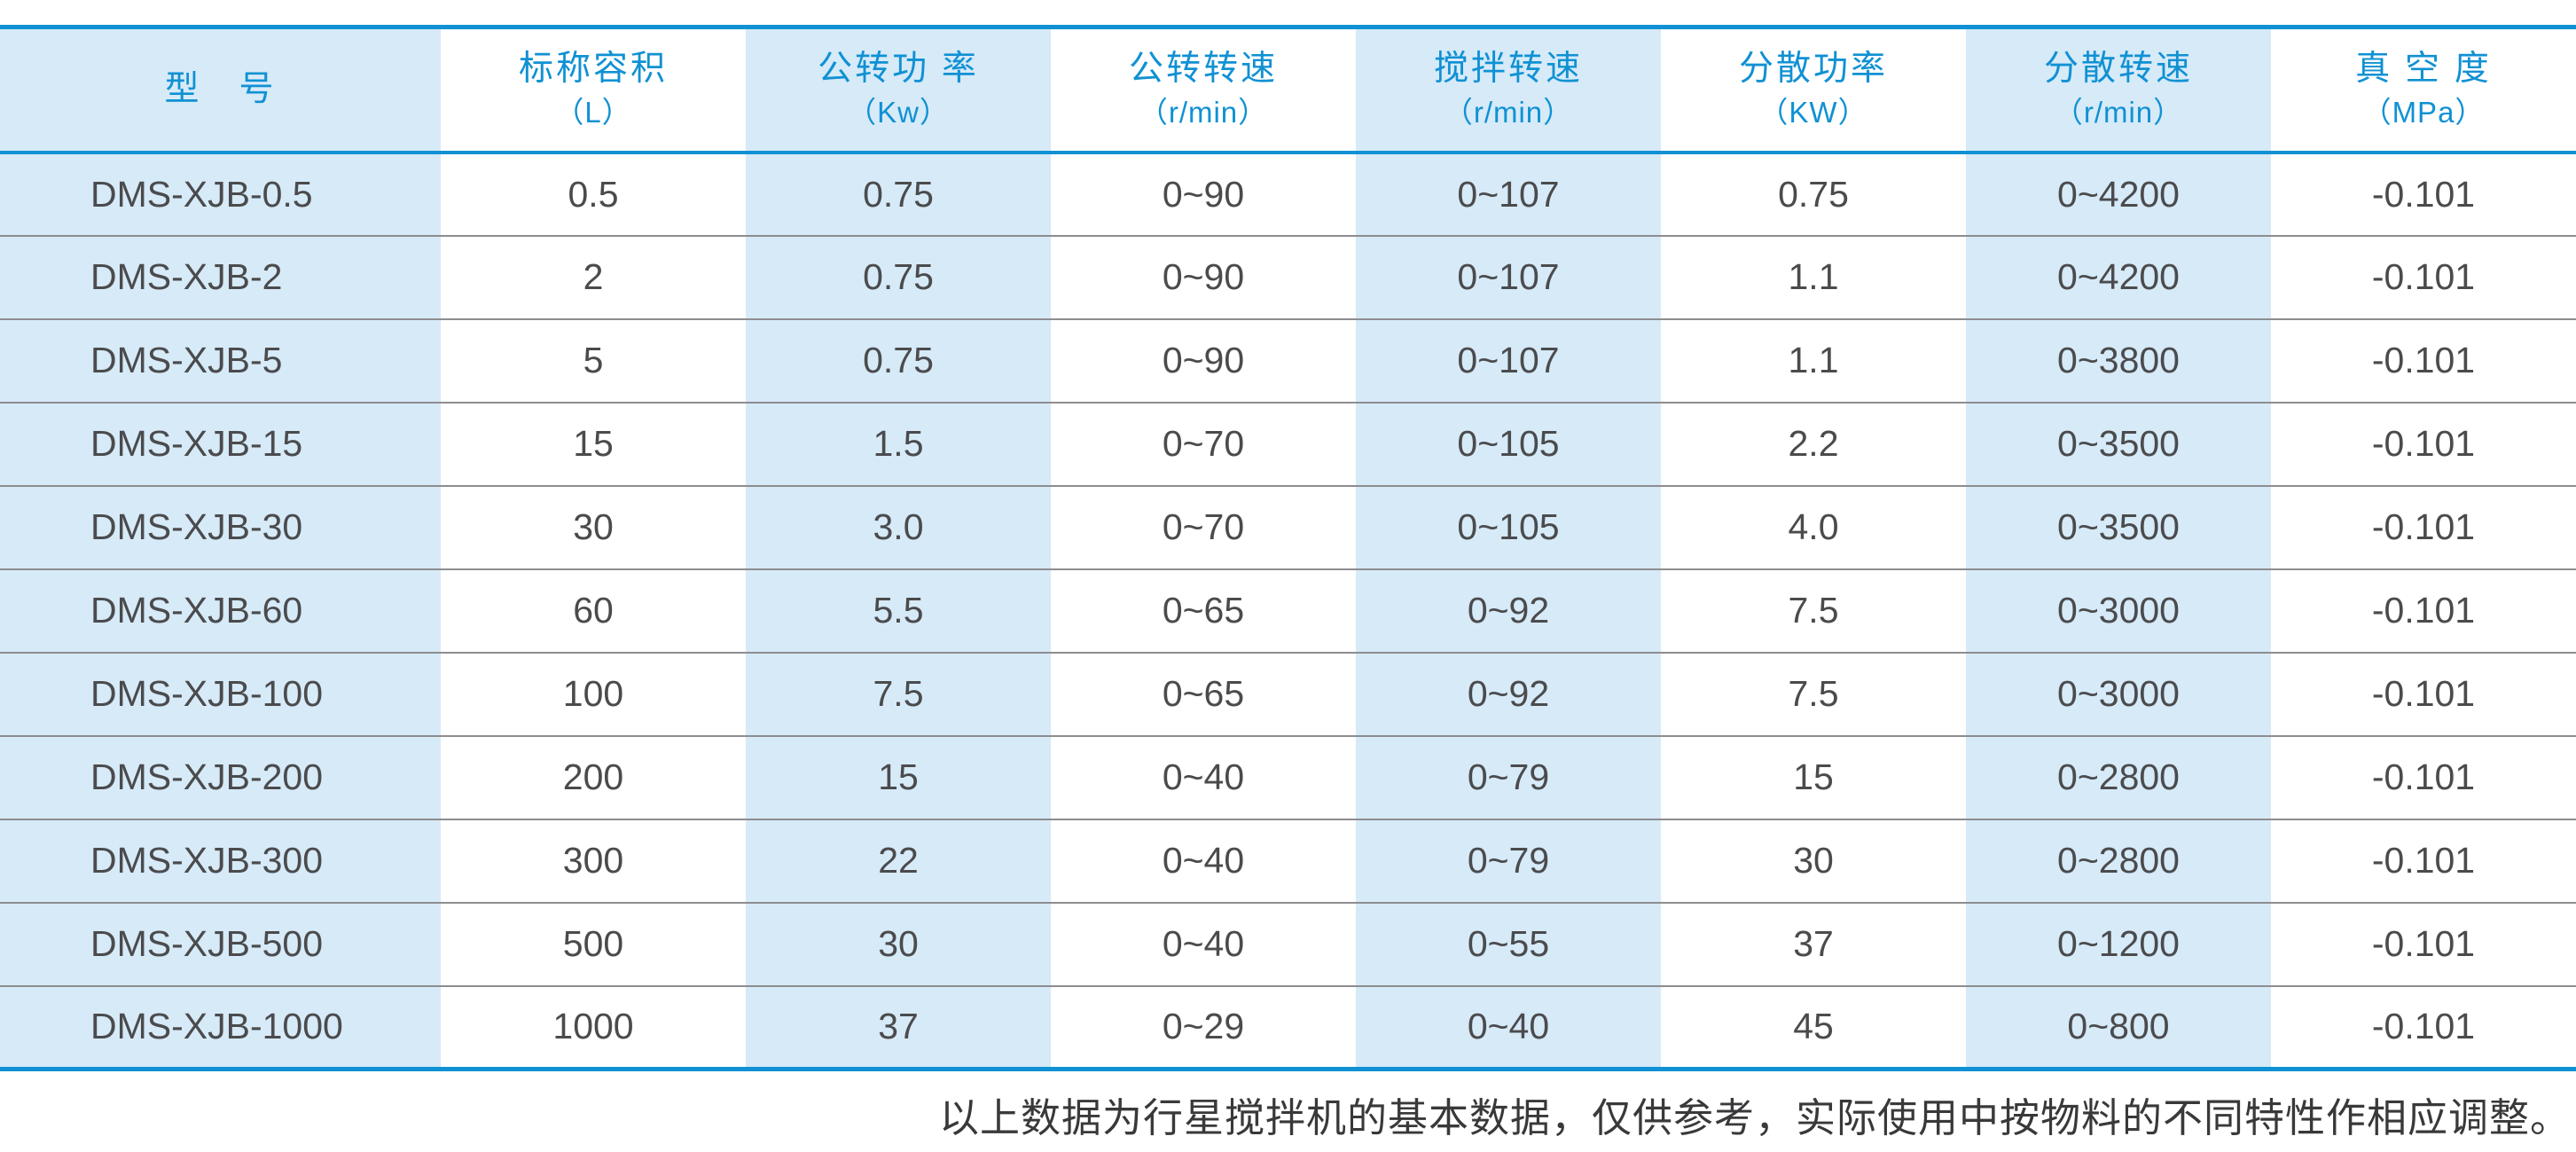  I want to click on col-header-dispersion-power: 分散功率 （KW）, so click(1813, 91).